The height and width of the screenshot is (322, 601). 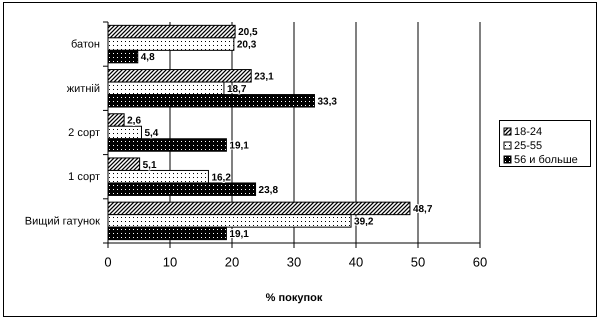 I want to click on data-label: 2,6, so click(x=134, y=121).